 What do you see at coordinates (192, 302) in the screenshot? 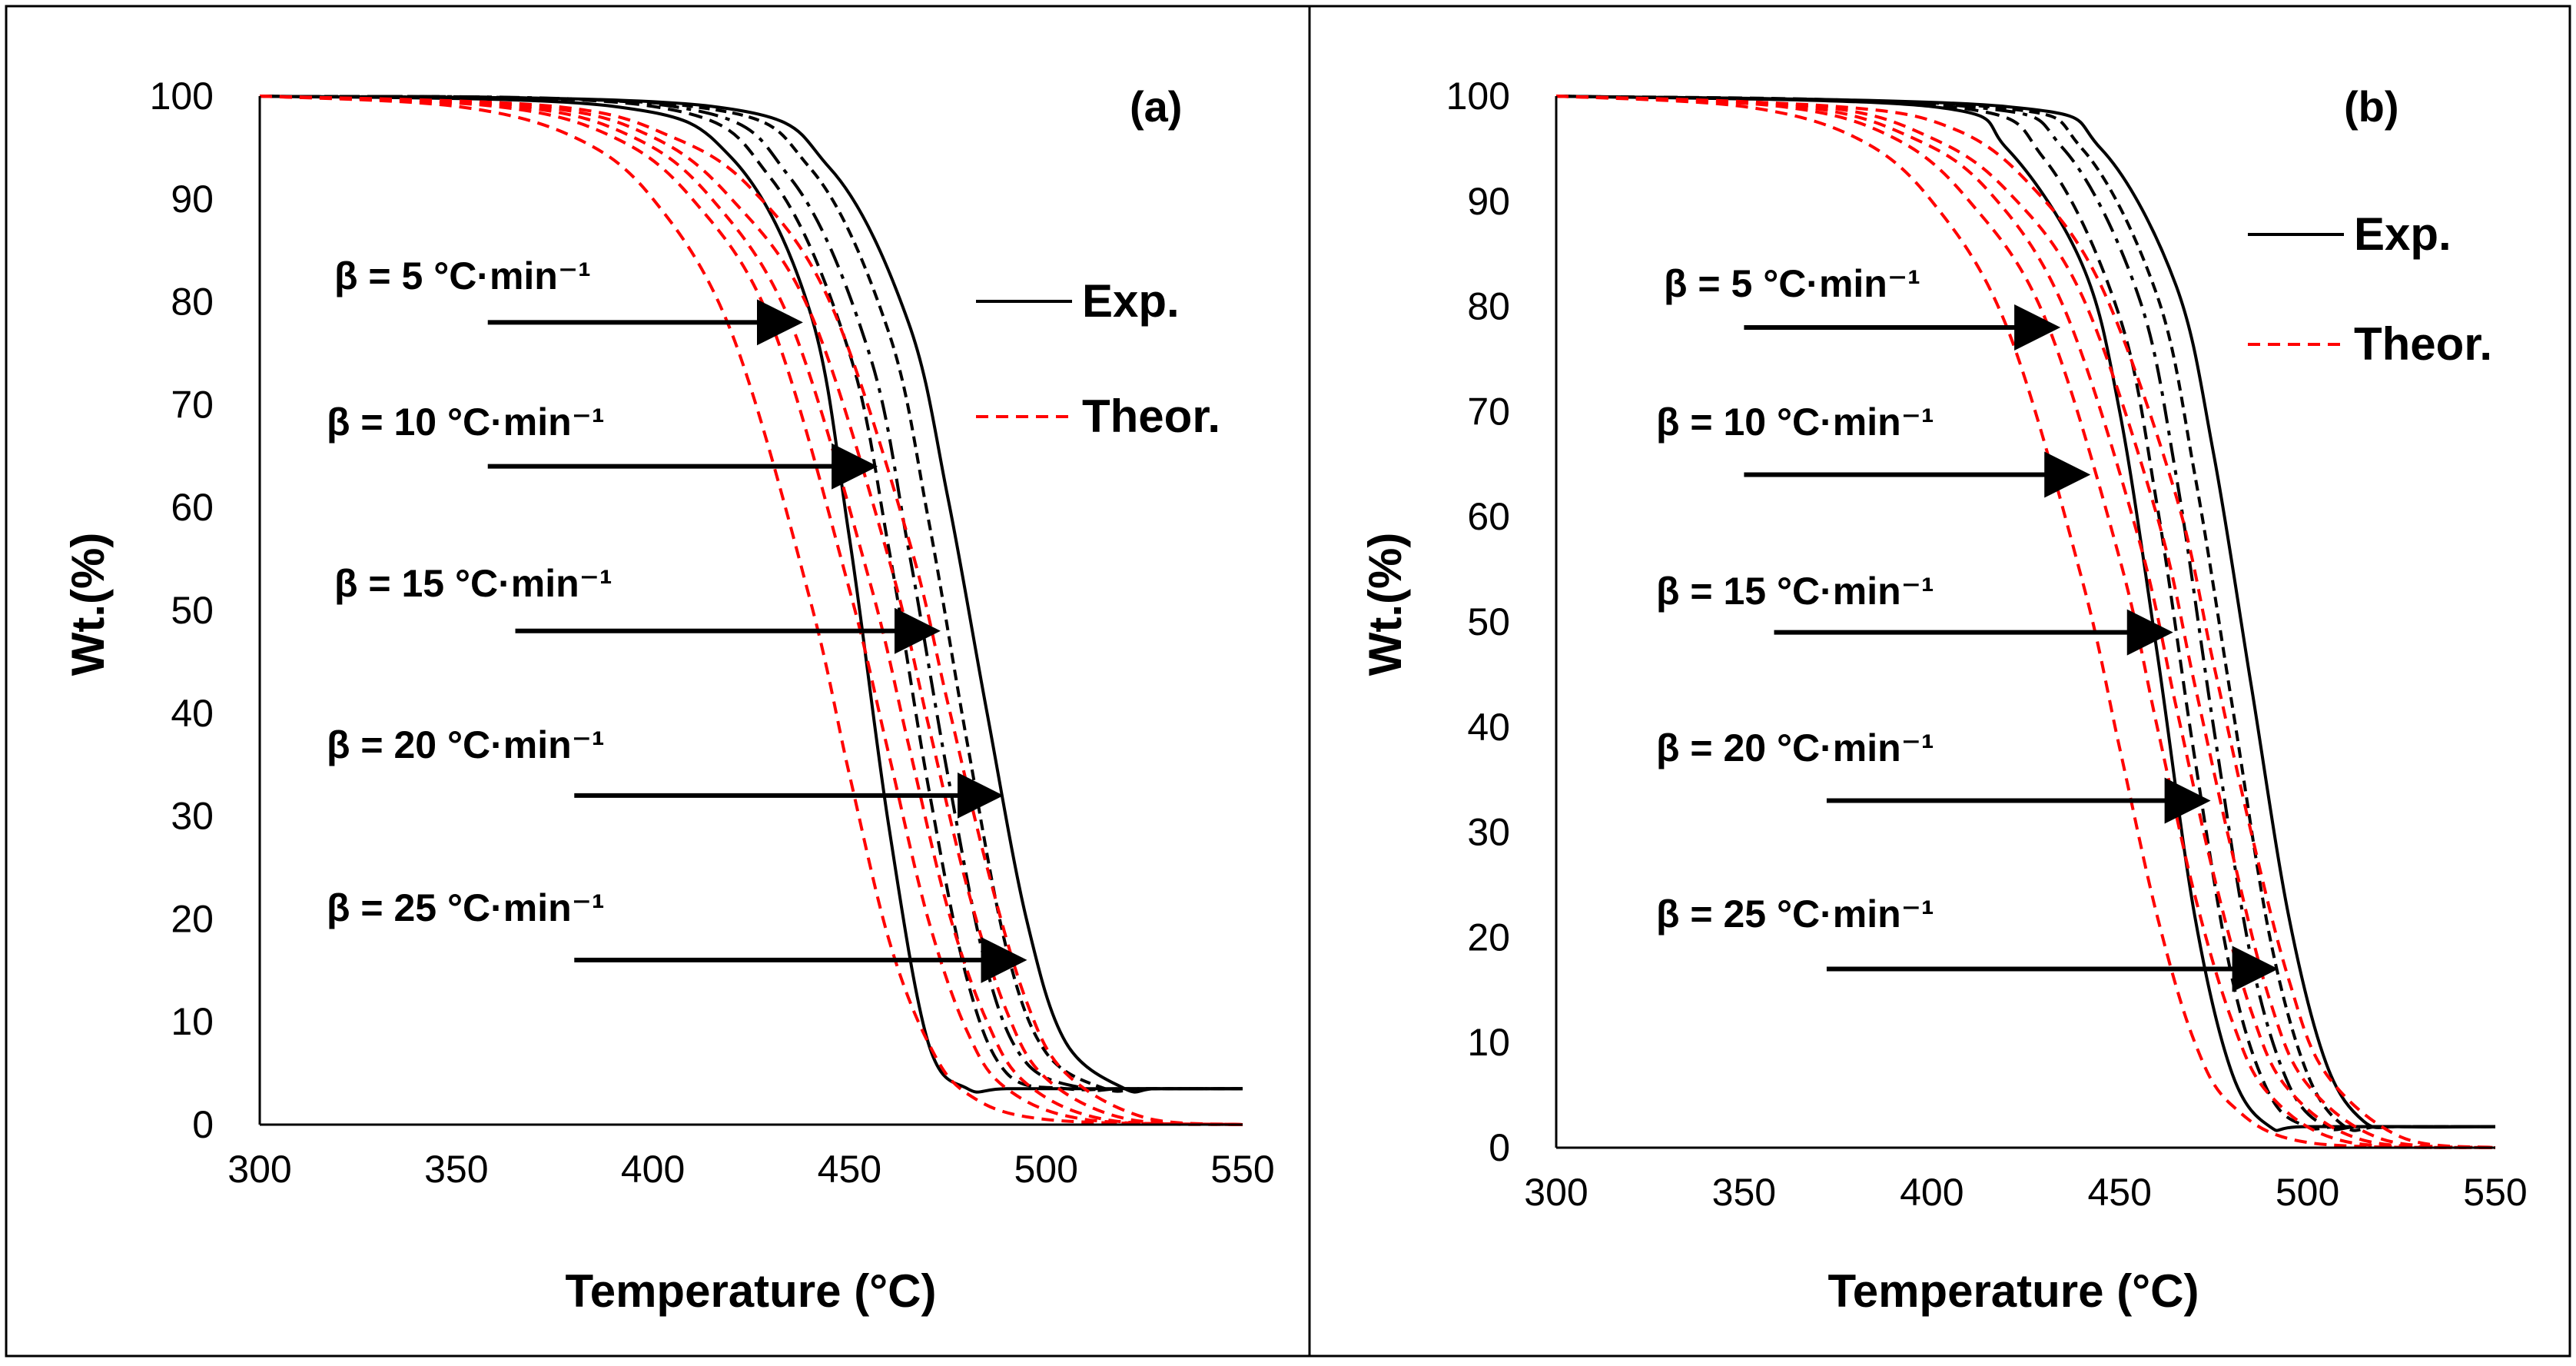
I see `y-tick-label-a-80: 80` at bounding box center [192, 302].